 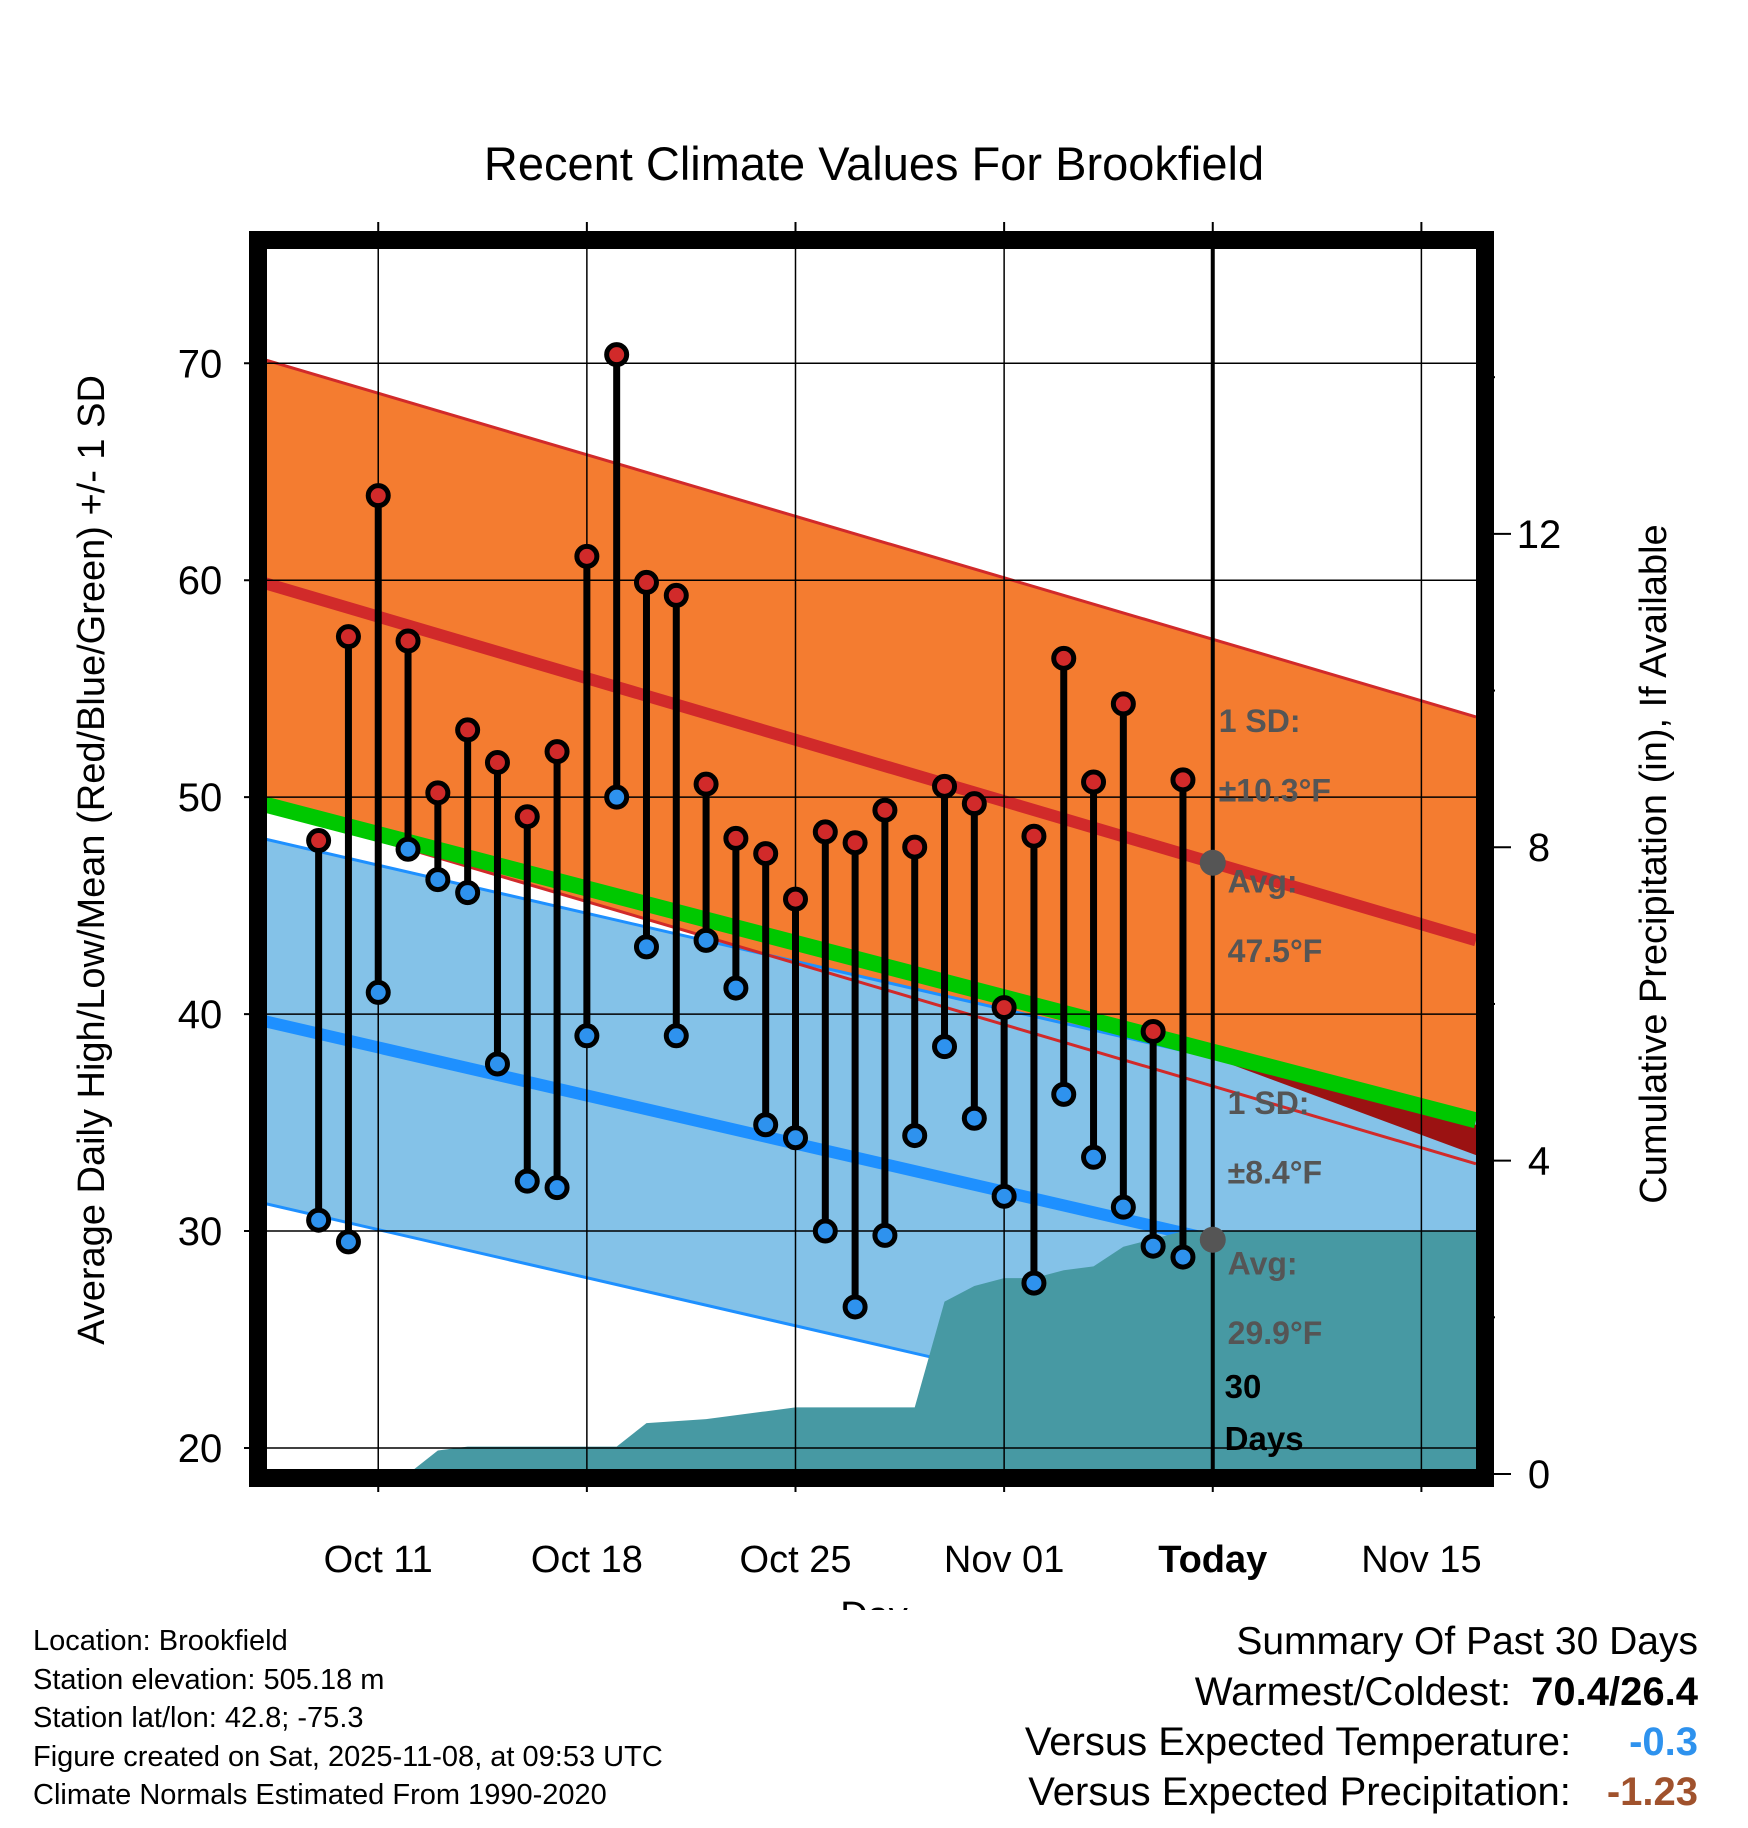 I want to click on low-sd-value: ±8.4°F, so click(x=1275, y=1172).